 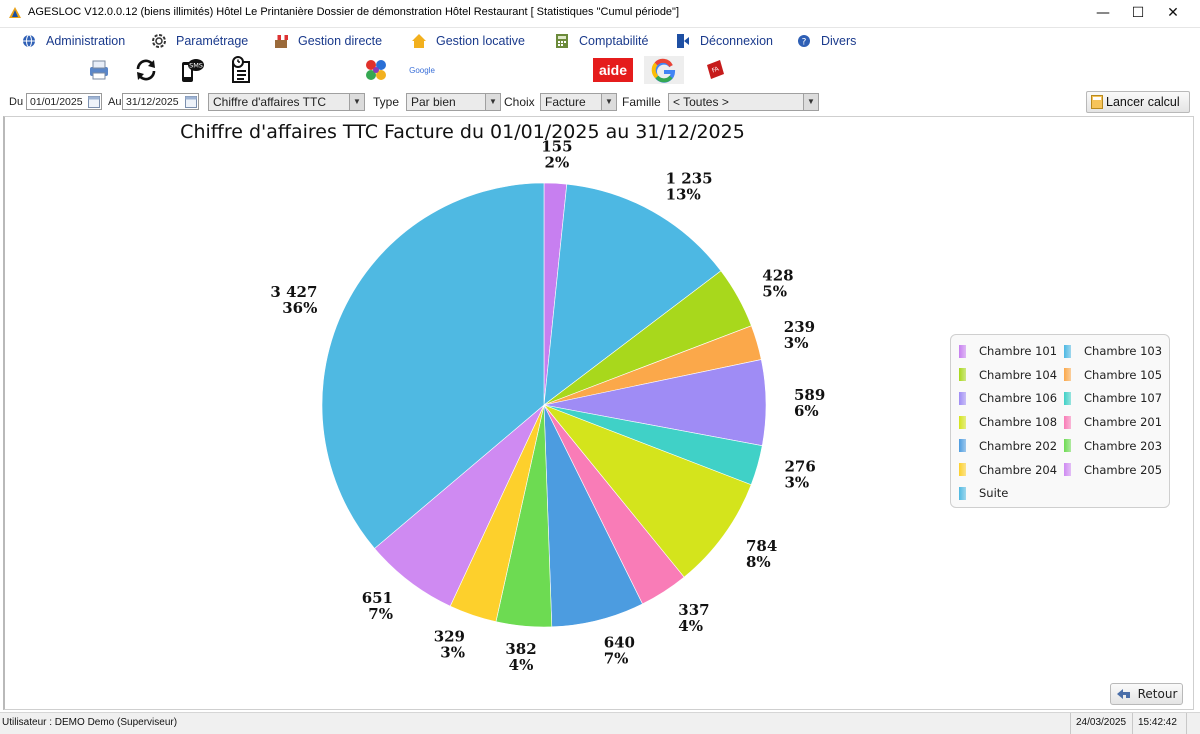 I want to click on menu-deconnexion: Déconnexion, so click(x=723, y=40).